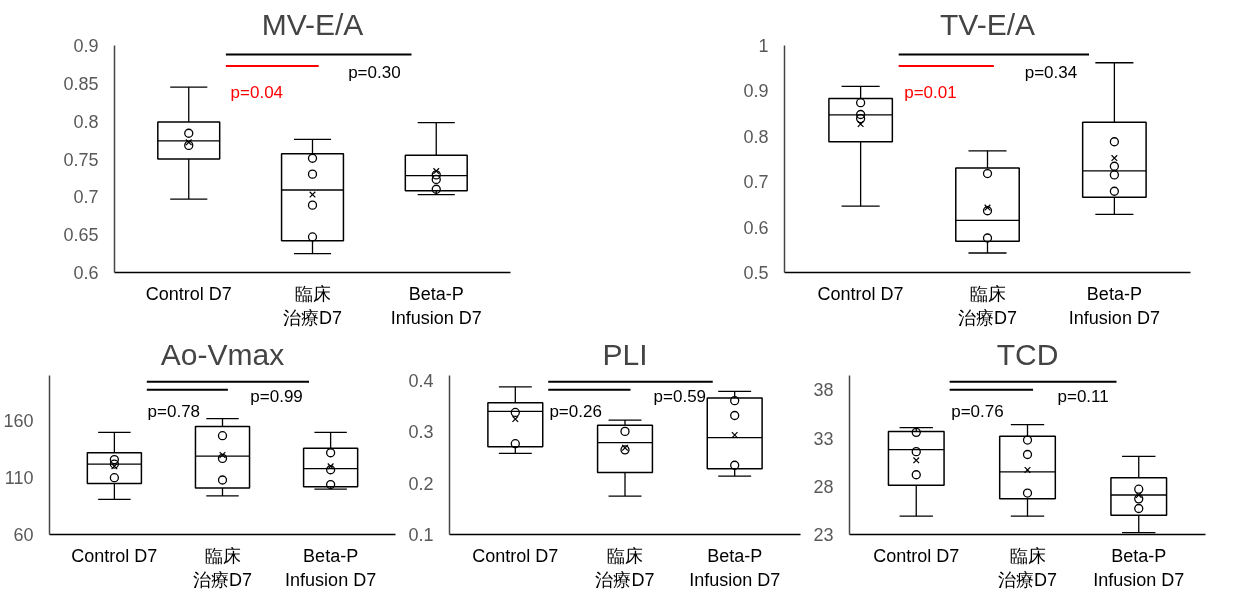 The height and width of the screenshot is (597, 1238). What do you see at coordinates (823, 438) in the screenshot?
I see `y-tick-label: 33` at bounding box center [823, 438].